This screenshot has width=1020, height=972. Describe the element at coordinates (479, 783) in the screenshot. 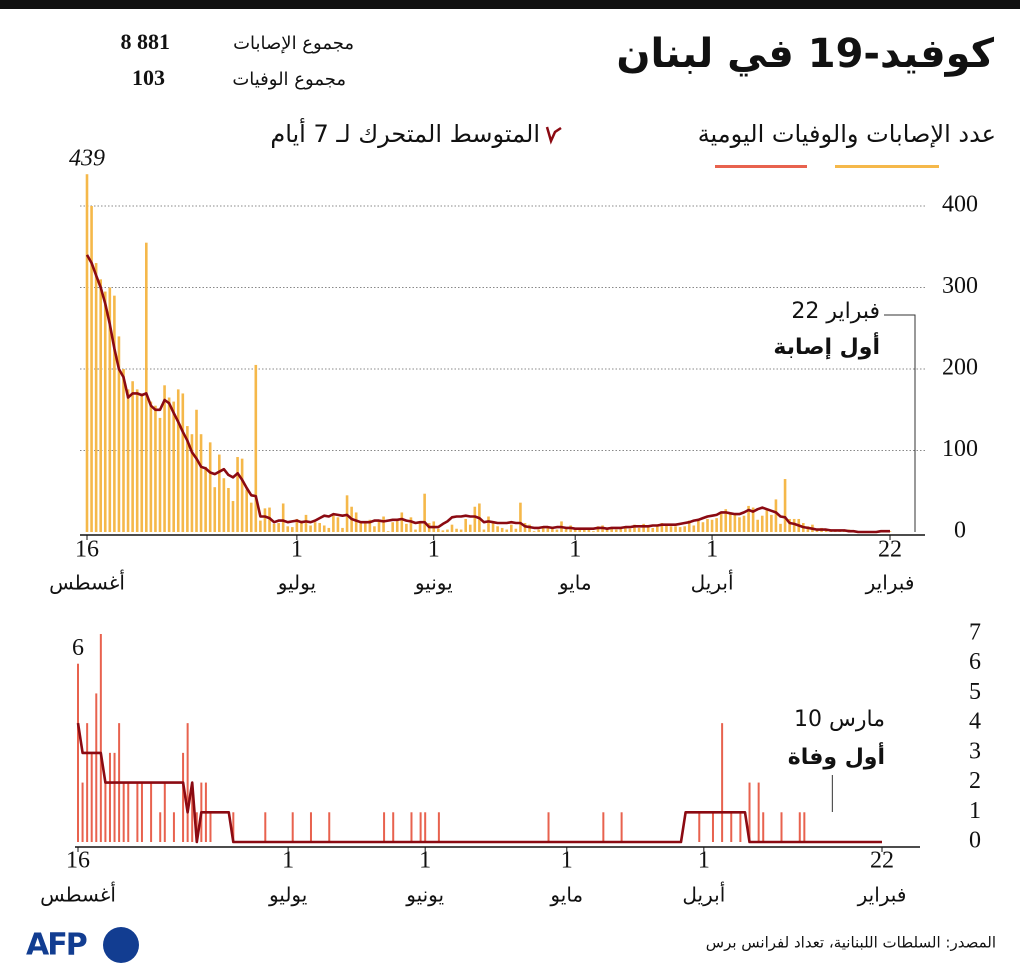

I see `moving-average-line` at that location.